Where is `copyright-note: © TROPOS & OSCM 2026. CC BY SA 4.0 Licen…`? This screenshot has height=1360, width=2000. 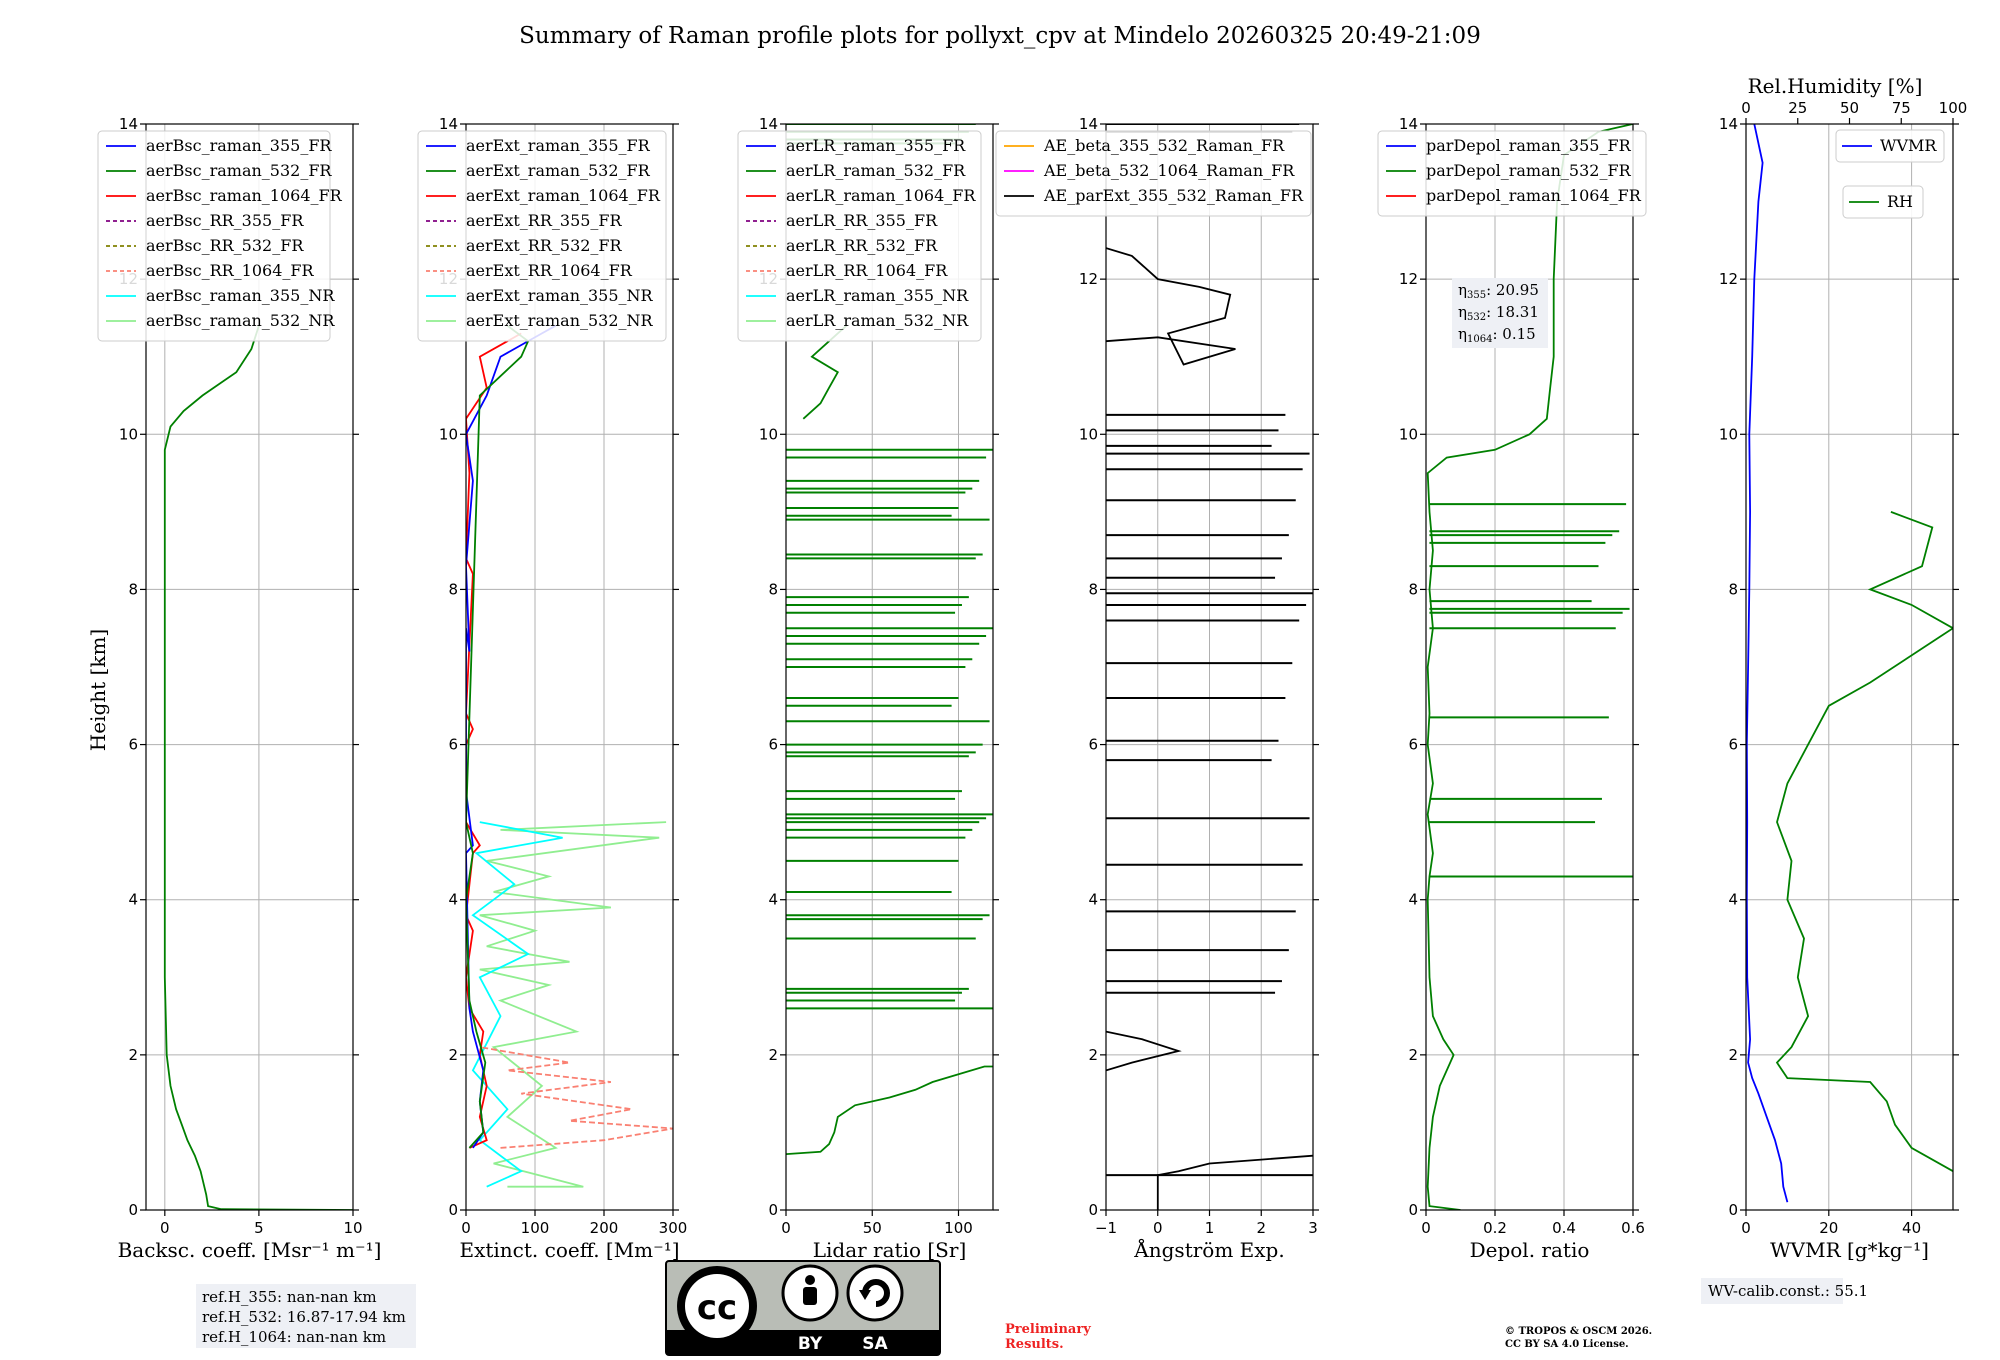
copyright-note: © TROPOS & OSCM 2026. CC BY SA 4.0 Licen… is located at coordinates (1579, 1338).